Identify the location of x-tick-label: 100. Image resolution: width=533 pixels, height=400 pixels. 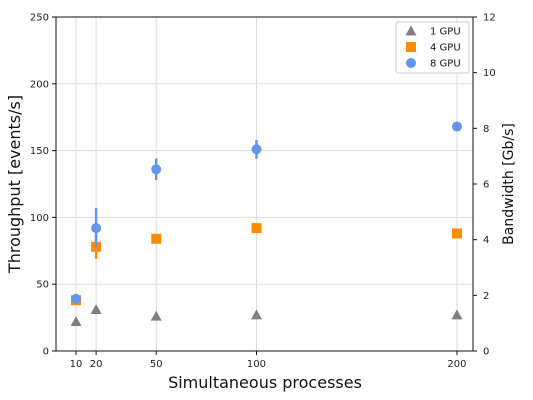
(256, 364).